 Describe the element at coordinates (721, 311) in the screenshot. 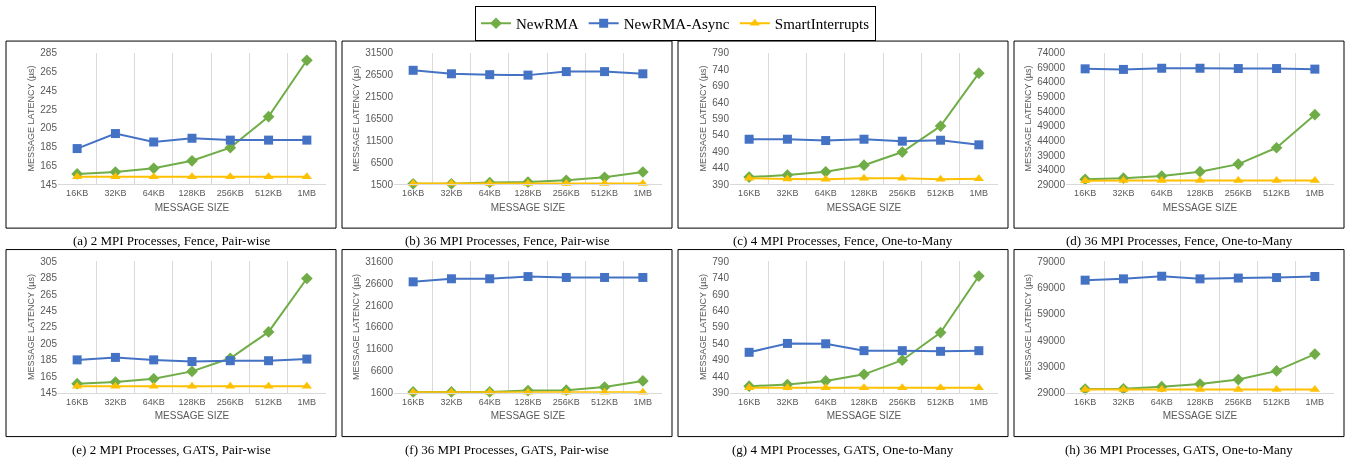

I see `y-tick-label: 640` at that location.